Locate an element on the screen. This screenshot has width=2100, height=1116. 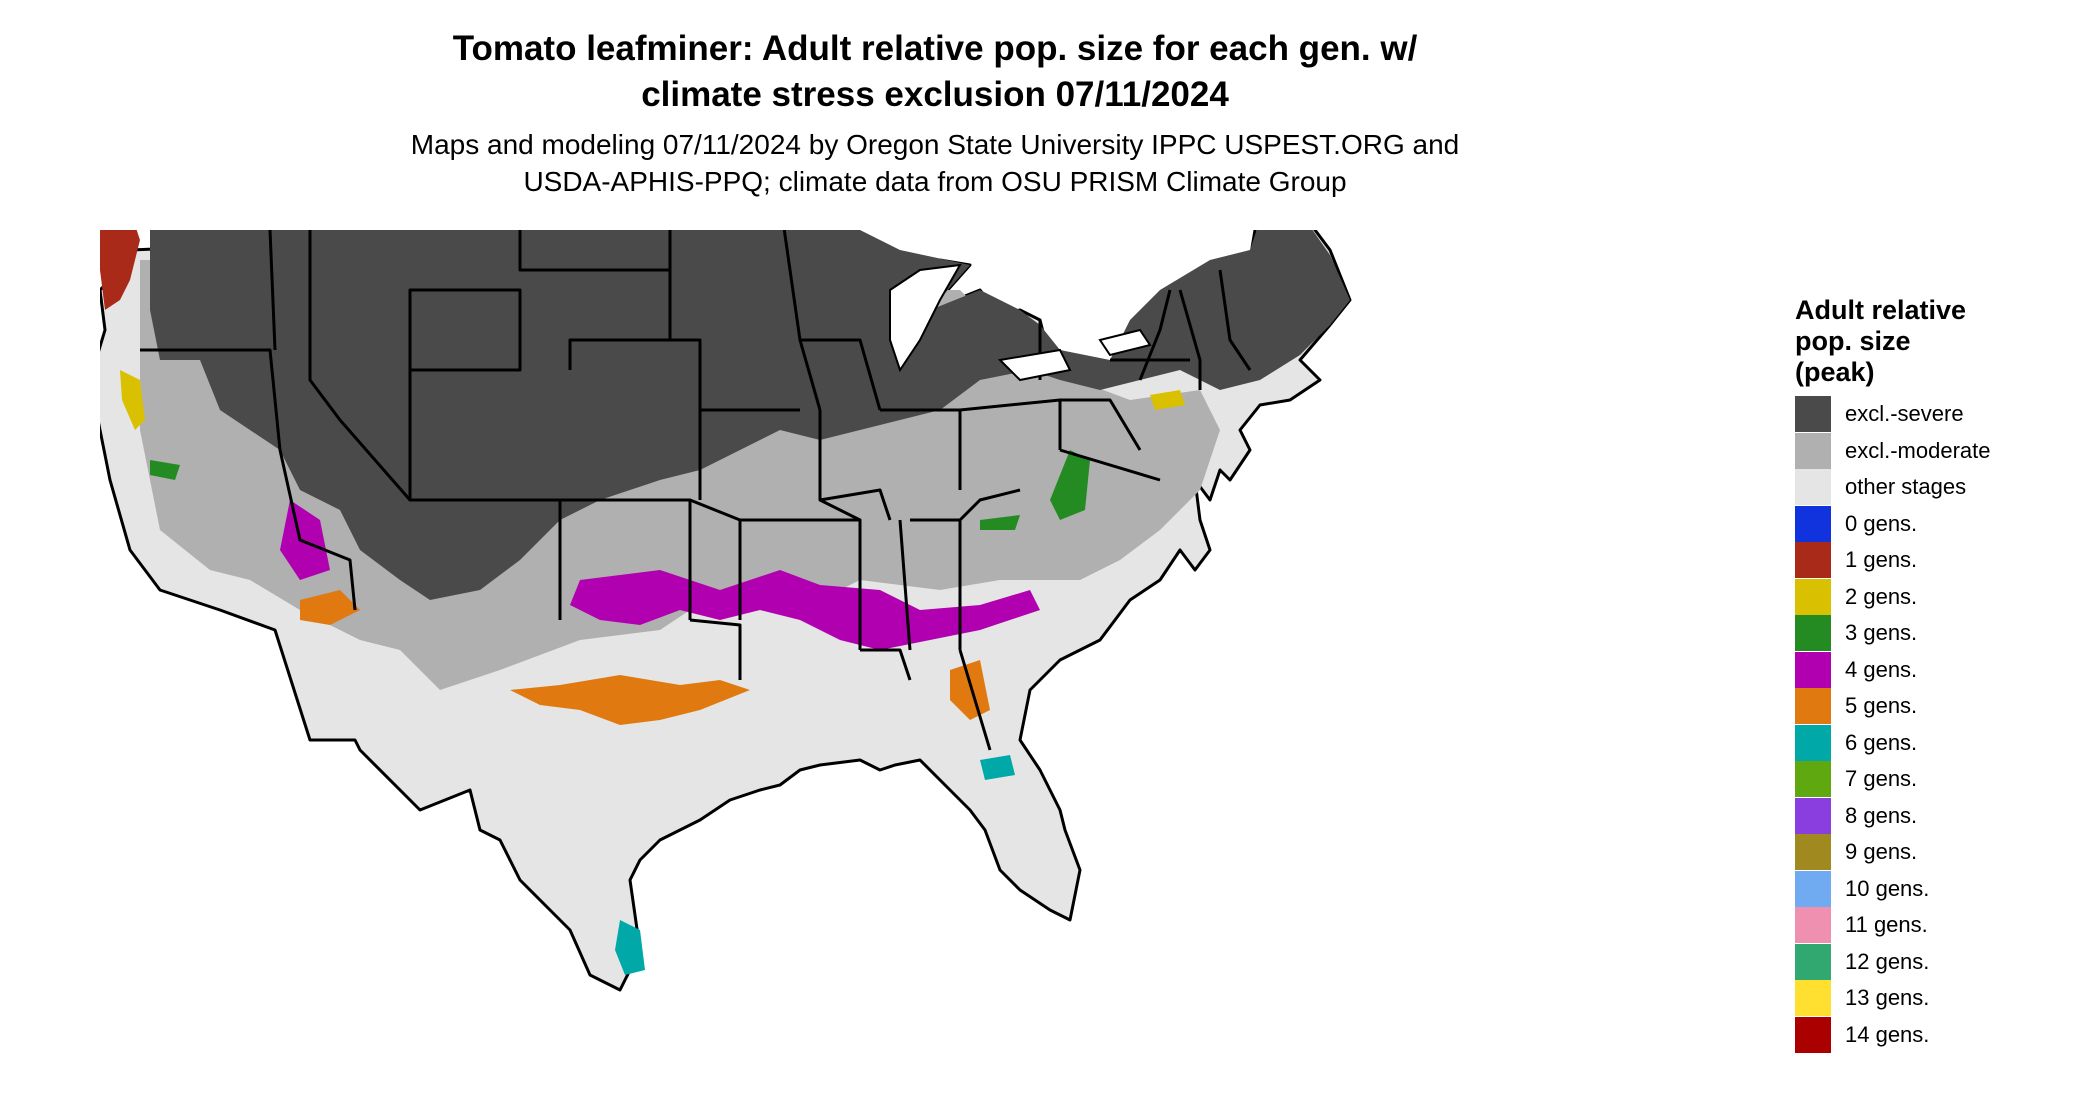
legend-label: excl.-severe is located at coordinates (1904, 414).